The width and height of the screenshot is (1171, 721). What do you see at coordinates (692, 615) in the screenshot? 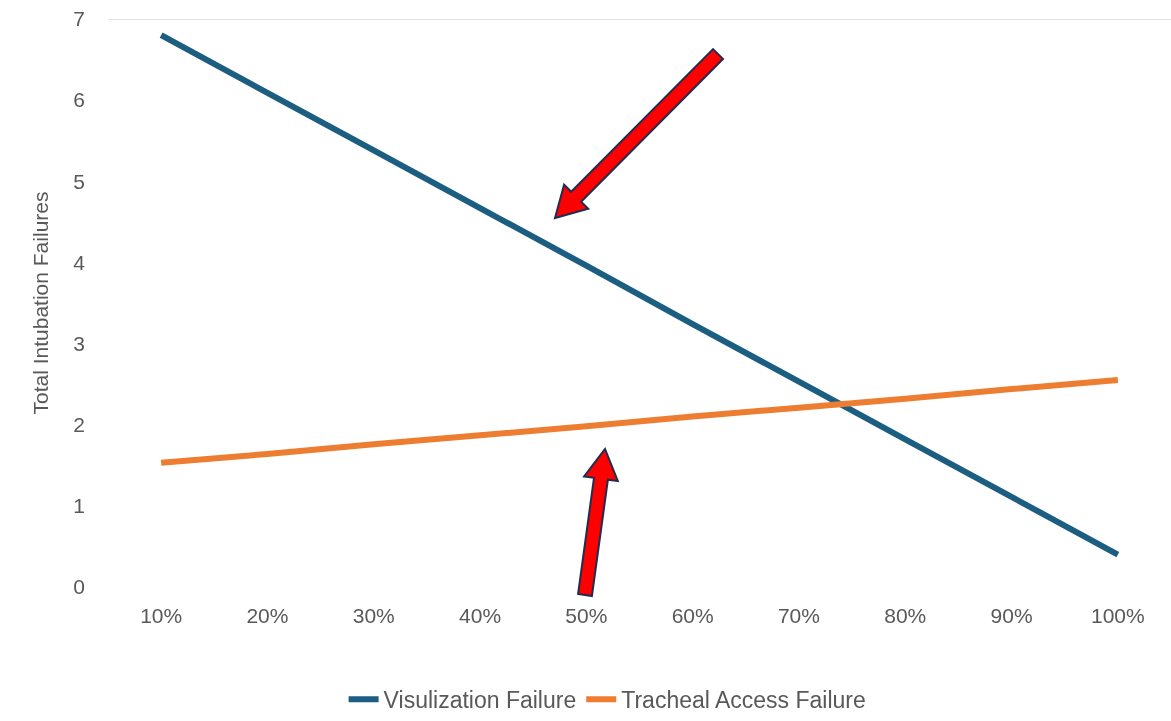
I see `x-tick-label: 60%` at bounding box center [692, 615].